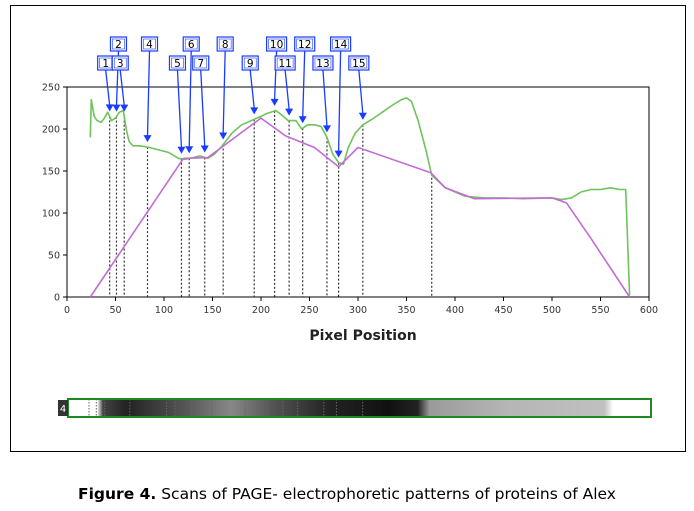 Image resolution: width=694 pixels, height=511 pixels. What do you see at coordinates (51, 88) in the screenshot?
I see `y-tick-label: 250` at bounding box center [51, 88].